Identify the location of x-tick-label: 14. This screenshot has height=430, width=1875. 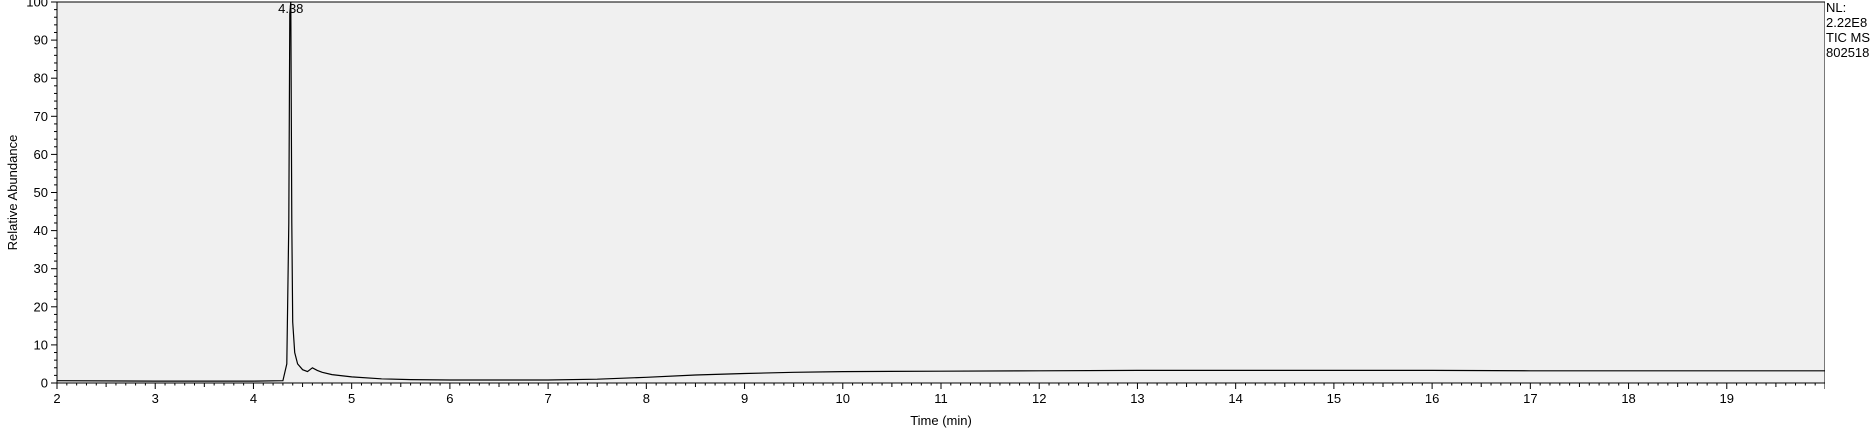
(1235, 398).